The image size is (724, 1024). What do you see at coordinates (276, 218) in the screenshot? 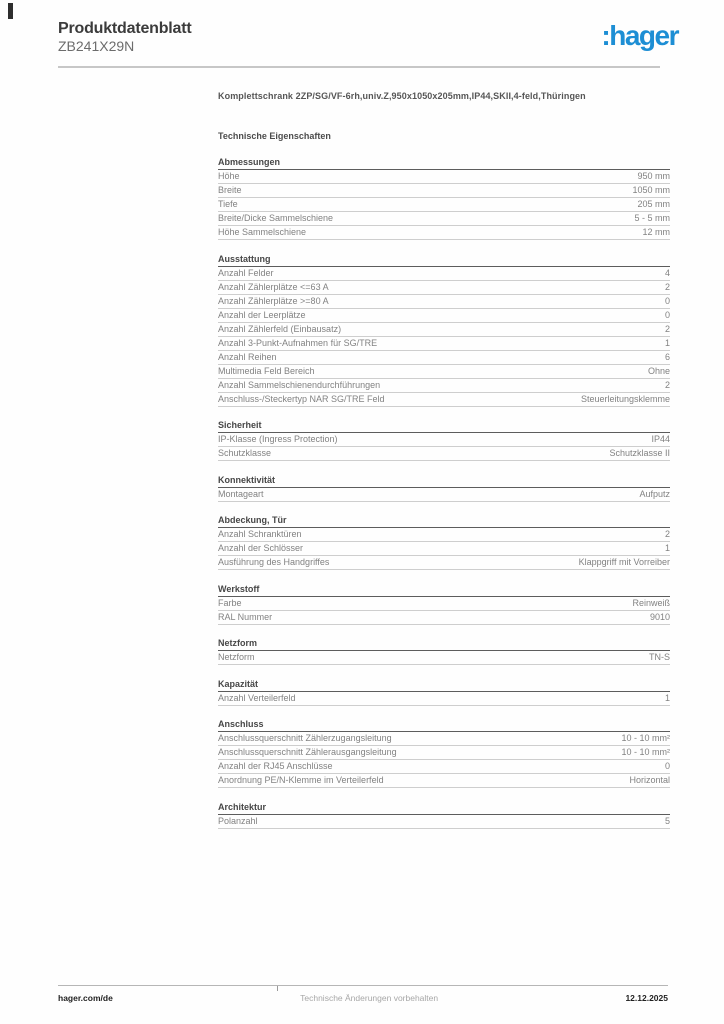
I see `spec-label: Breite/Dicke Sammelschiene` at bounding box center [276, 218].